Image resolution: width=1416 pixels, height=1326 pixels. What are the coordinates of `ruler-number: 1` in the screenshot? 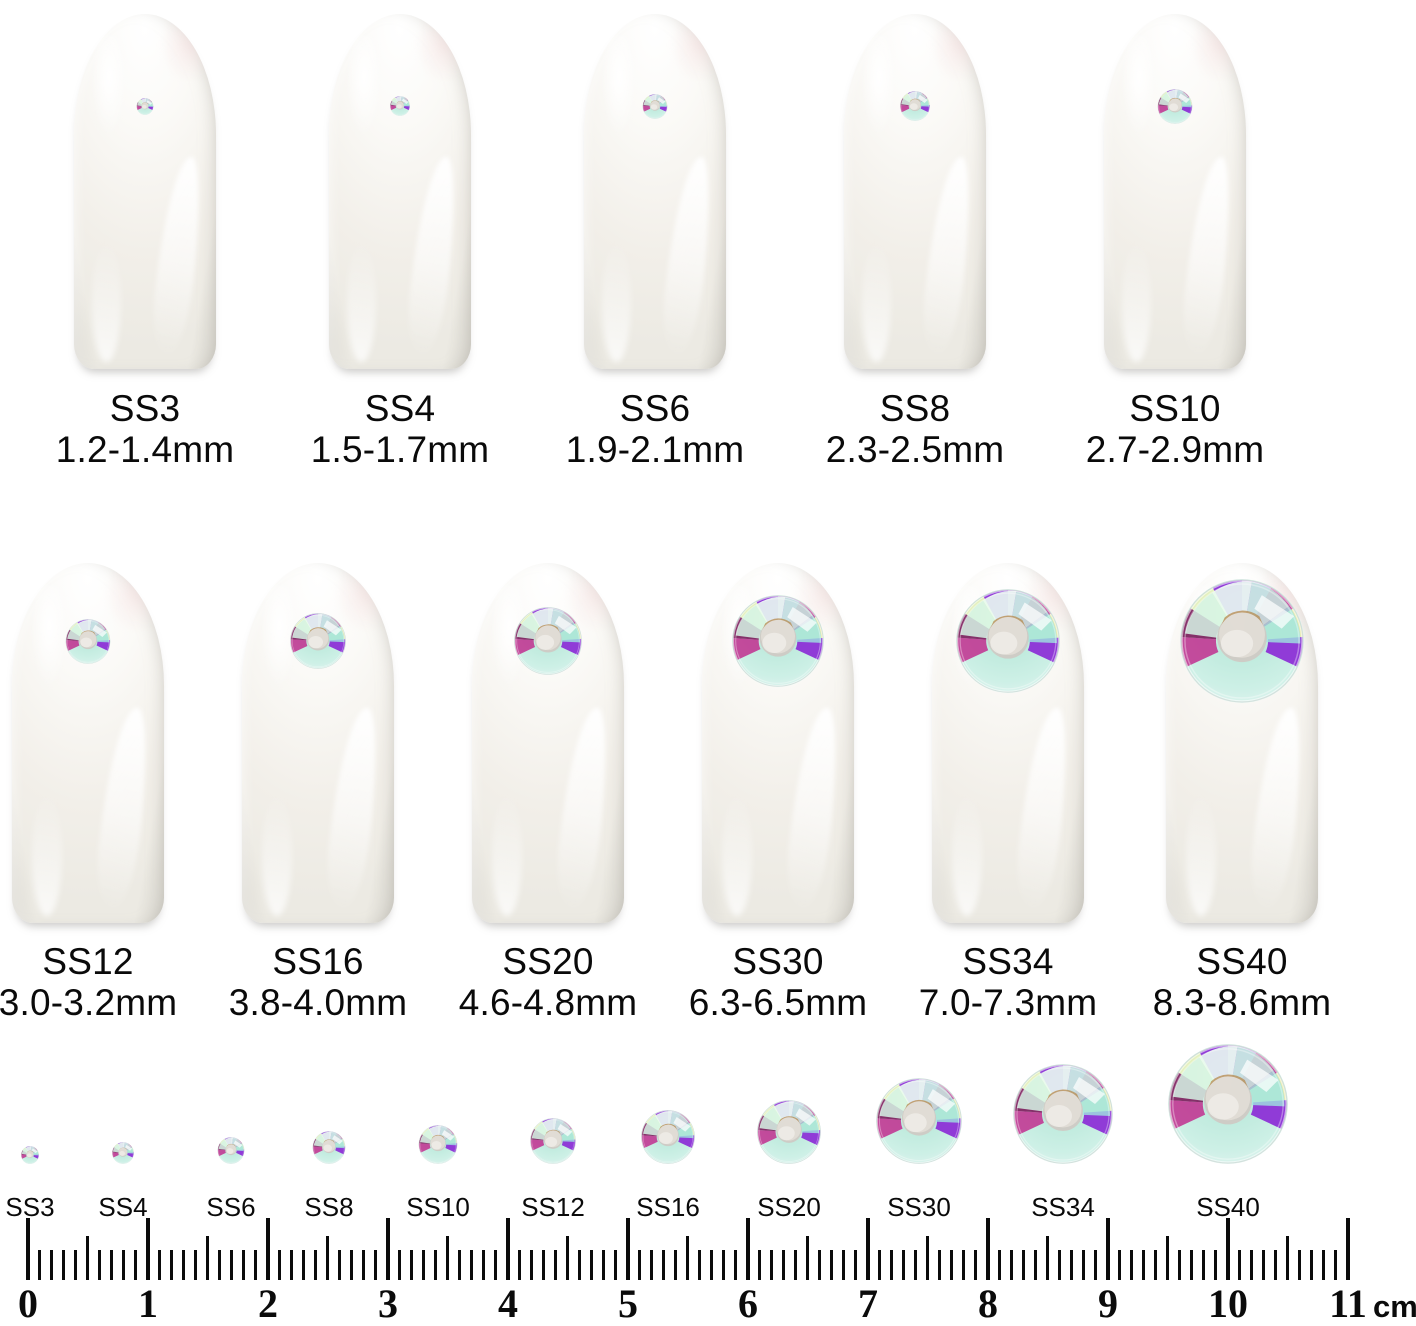 It's located at (148, 1303).